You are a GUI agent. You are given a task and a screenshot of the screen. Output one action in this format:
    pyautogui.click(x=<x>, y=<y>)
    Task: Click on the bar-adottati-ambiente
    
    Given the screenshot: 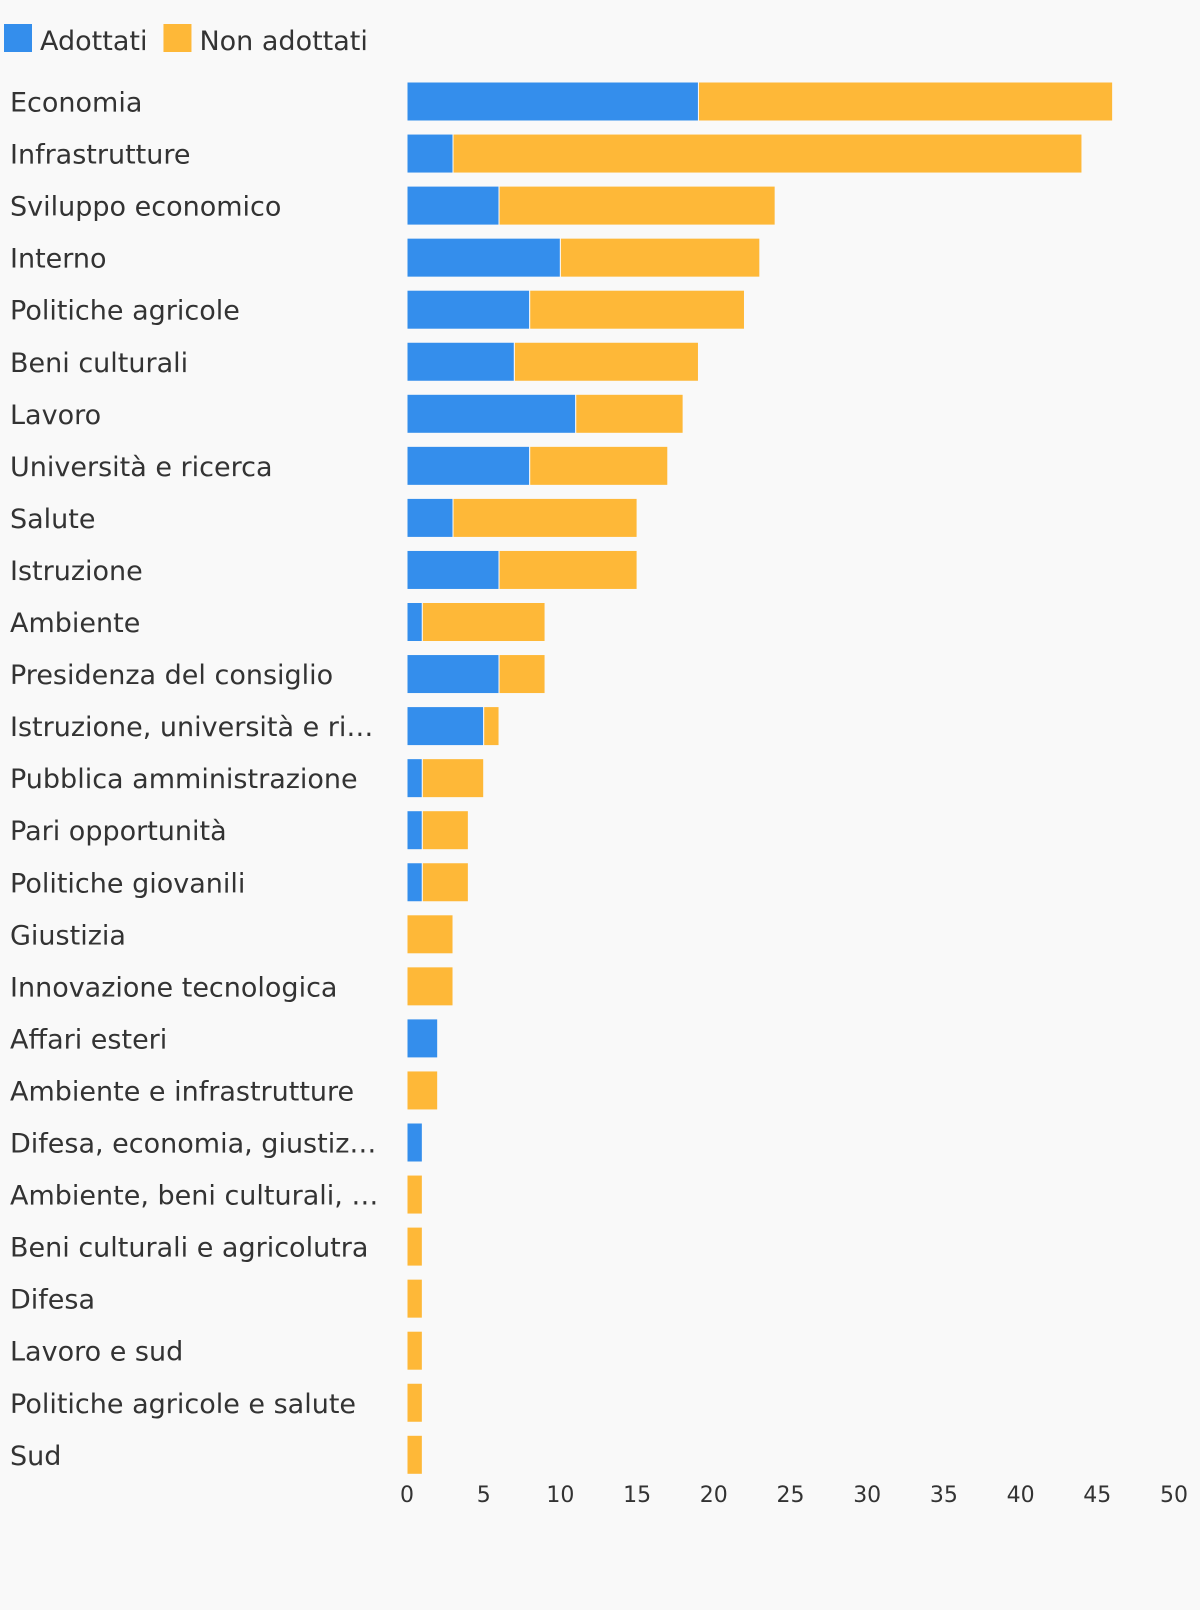 What is the action you would take?
    pyautogui.click(x=414, y=622)
    